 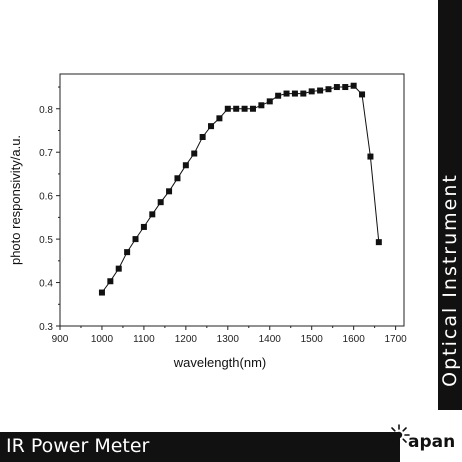 What do you see at coordinates (228, 339) in the screenshot?
I see `x-tick-label: 1300` at bounding box center [228, 339].